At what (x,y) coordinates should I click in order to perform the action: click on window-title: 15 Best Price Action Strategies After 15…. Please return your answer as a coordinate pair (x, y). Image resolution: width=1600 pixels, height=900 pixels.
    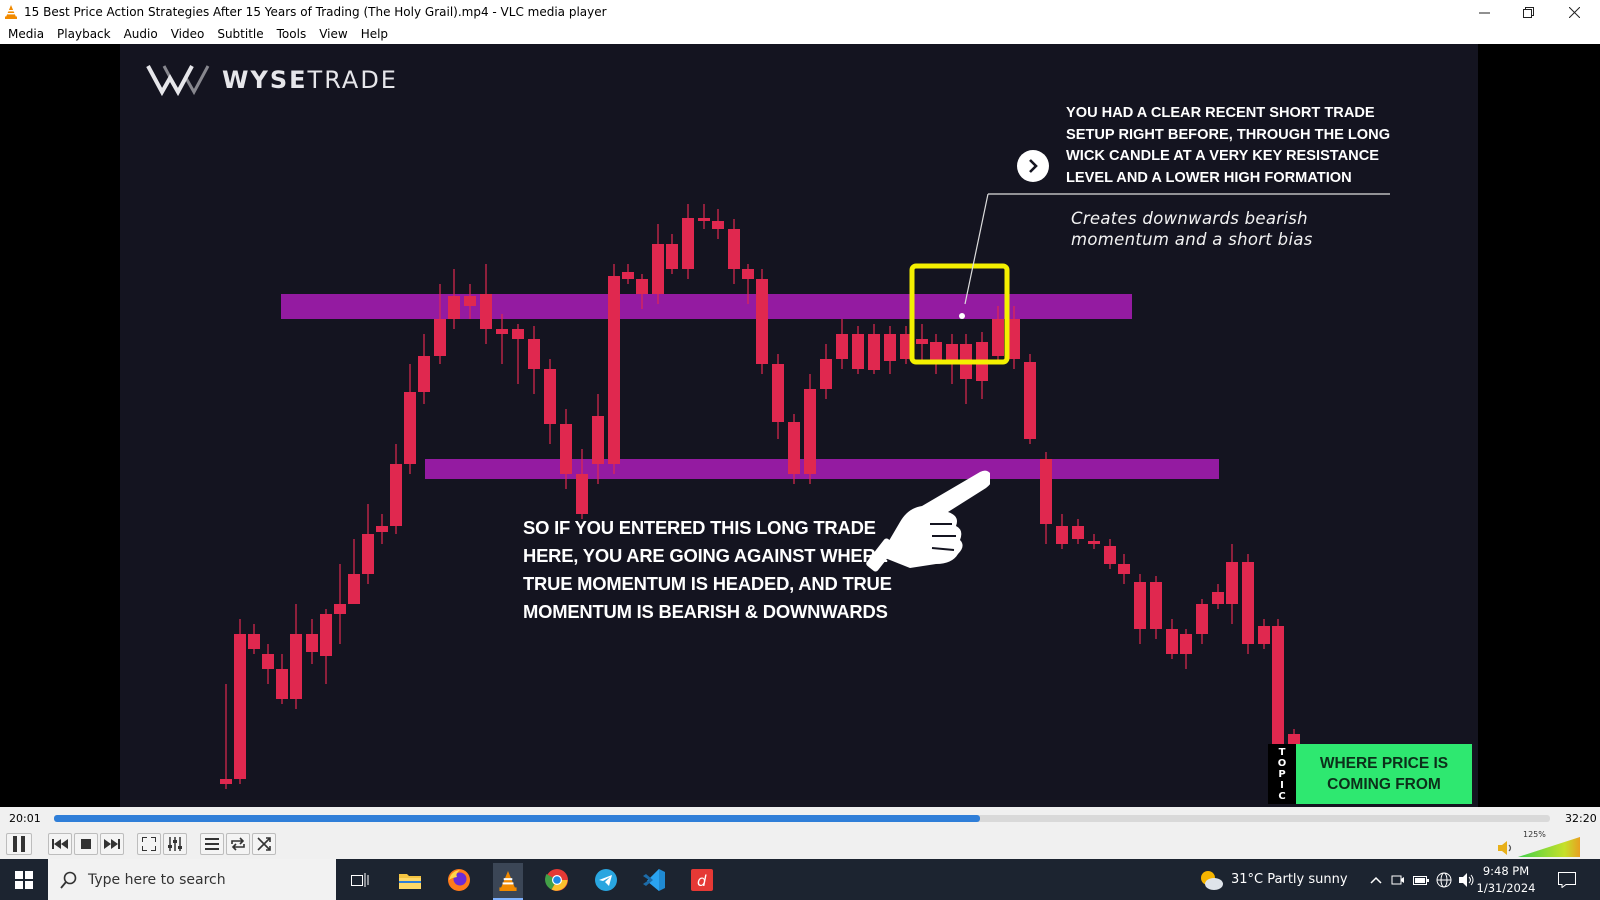
    Looking at the image, I should click on (315, 12).